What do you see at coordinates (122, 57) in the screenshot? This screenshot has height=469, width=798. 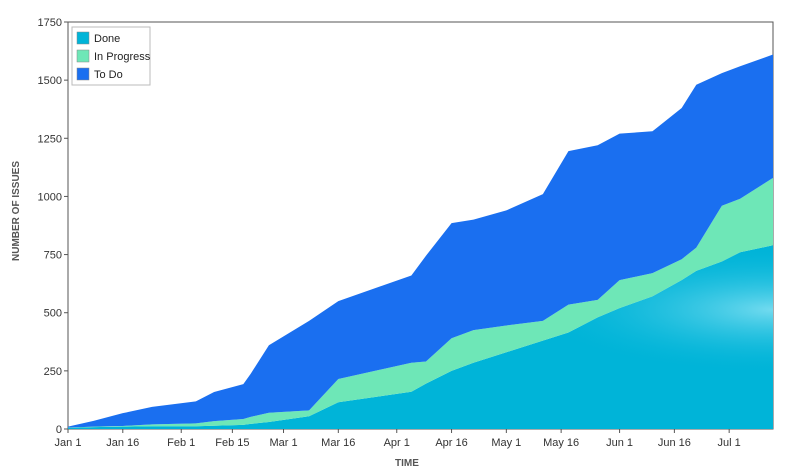 I see `legend-label: In Progress` at bounding box center [122, 57].